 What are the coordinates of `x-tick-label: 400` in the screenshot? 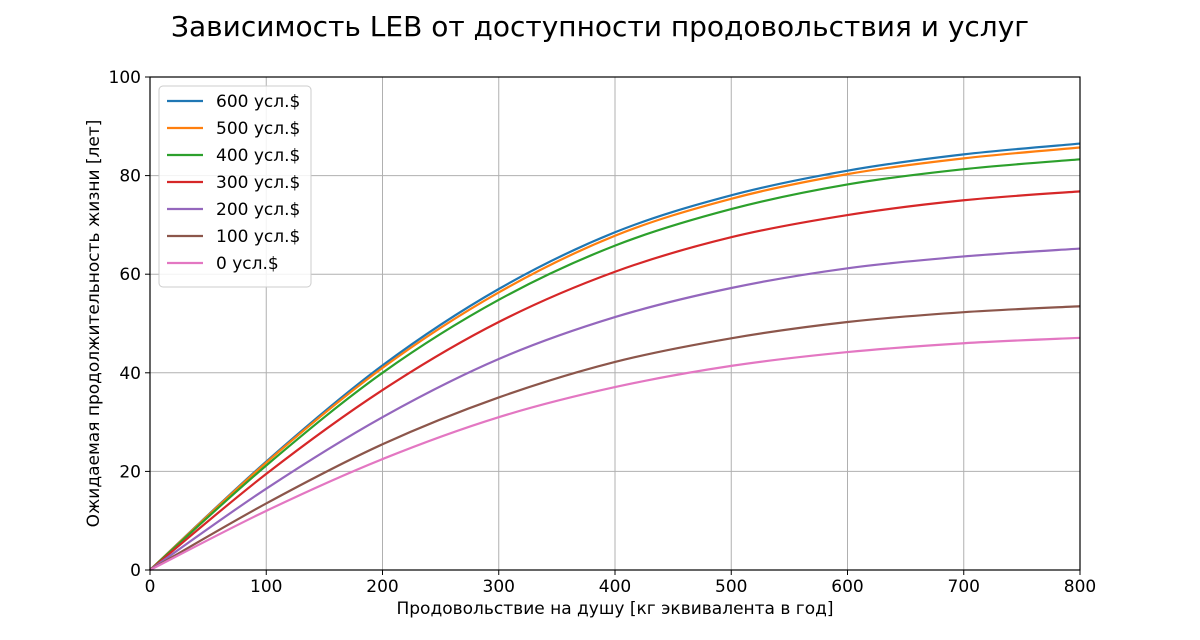 It's located at (615, 587).